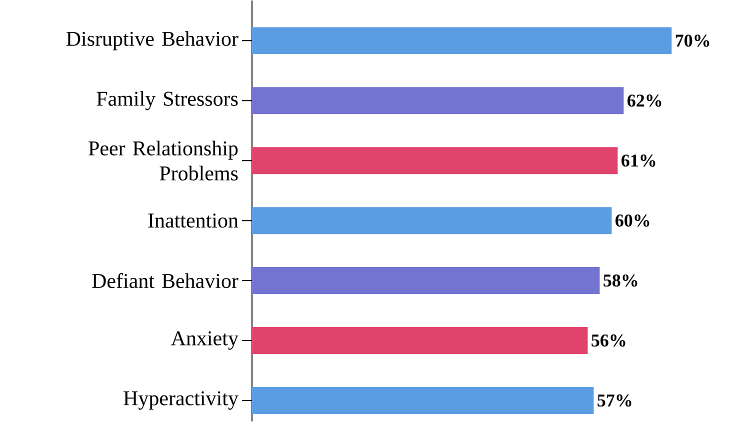  Describe the element at coordinates (615, 400) in the screenshot. I see `data-label: 57%` at that location.